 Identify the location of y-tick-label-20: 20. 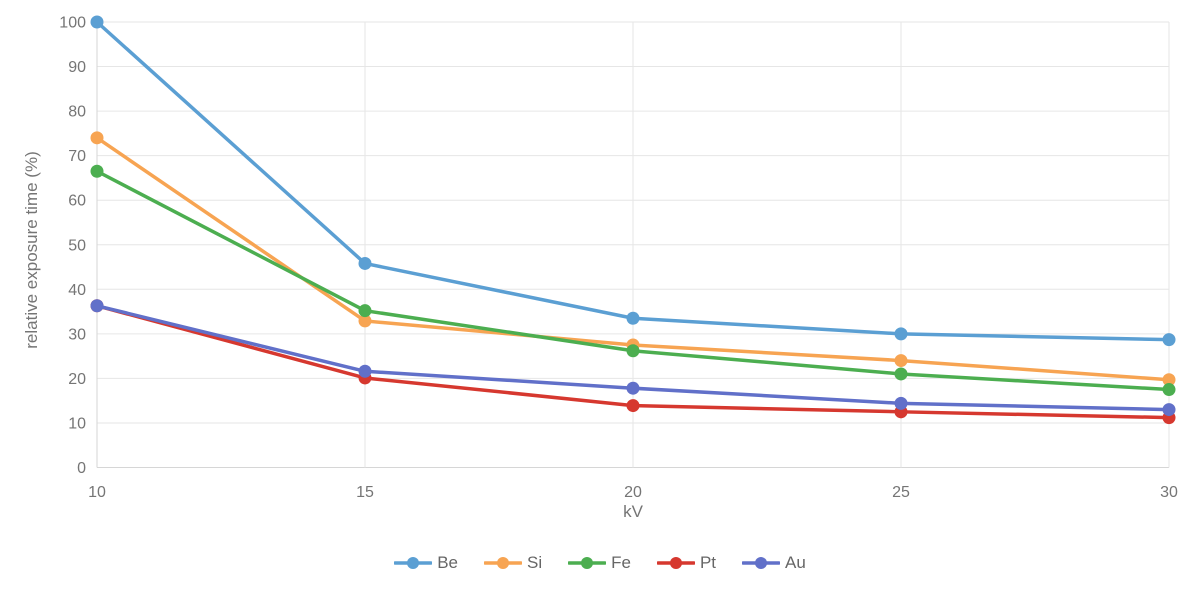
(77, 379).